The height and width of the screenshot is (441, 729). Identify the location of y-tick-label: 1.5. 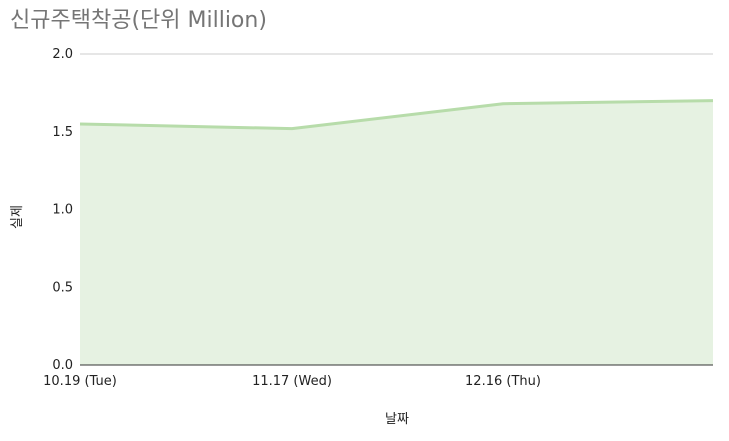
(62, 132).